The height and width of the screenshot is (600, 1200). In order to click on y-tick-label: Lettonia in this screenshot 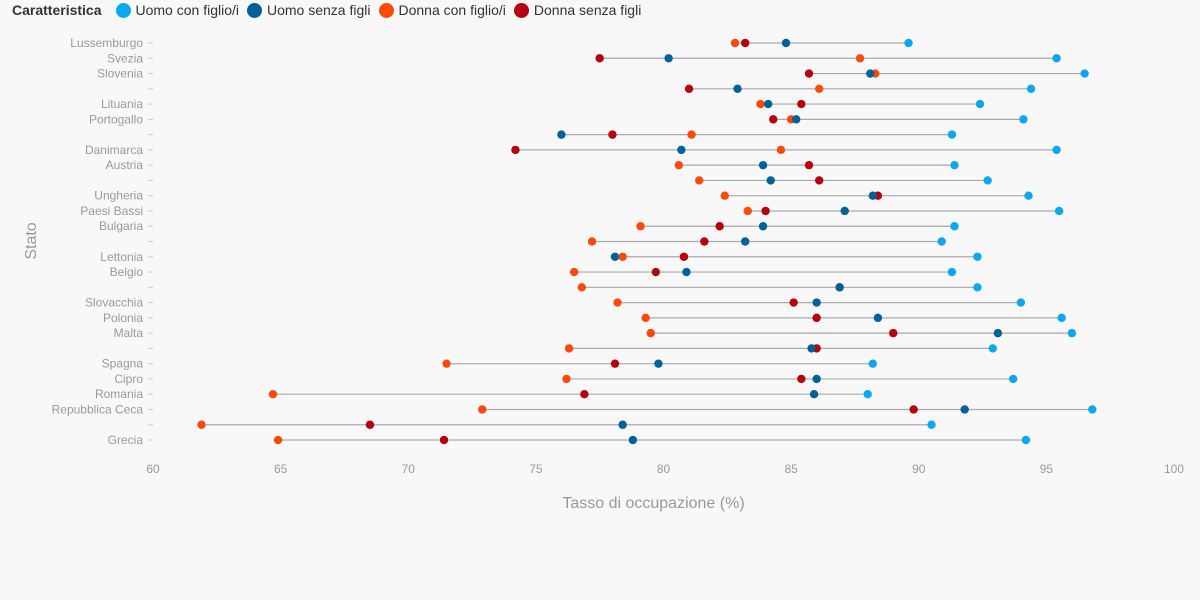, I will do `click(121, 257)`.